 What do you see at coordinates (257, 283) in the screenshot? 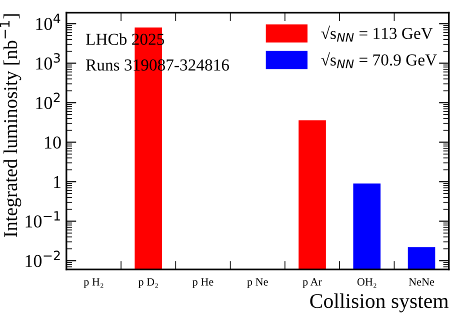
I see `x-tick-label: p Ne` at bounding box center [257, 283].